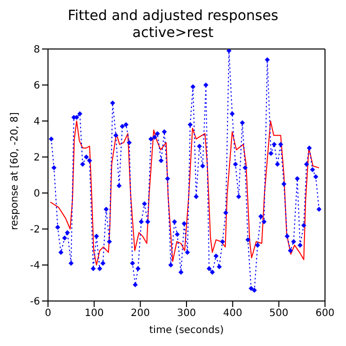  What do you see at coordinates (278, 314) in the screenshot?
I see `x-tick-label: 500` at bounding box center [278, 314].